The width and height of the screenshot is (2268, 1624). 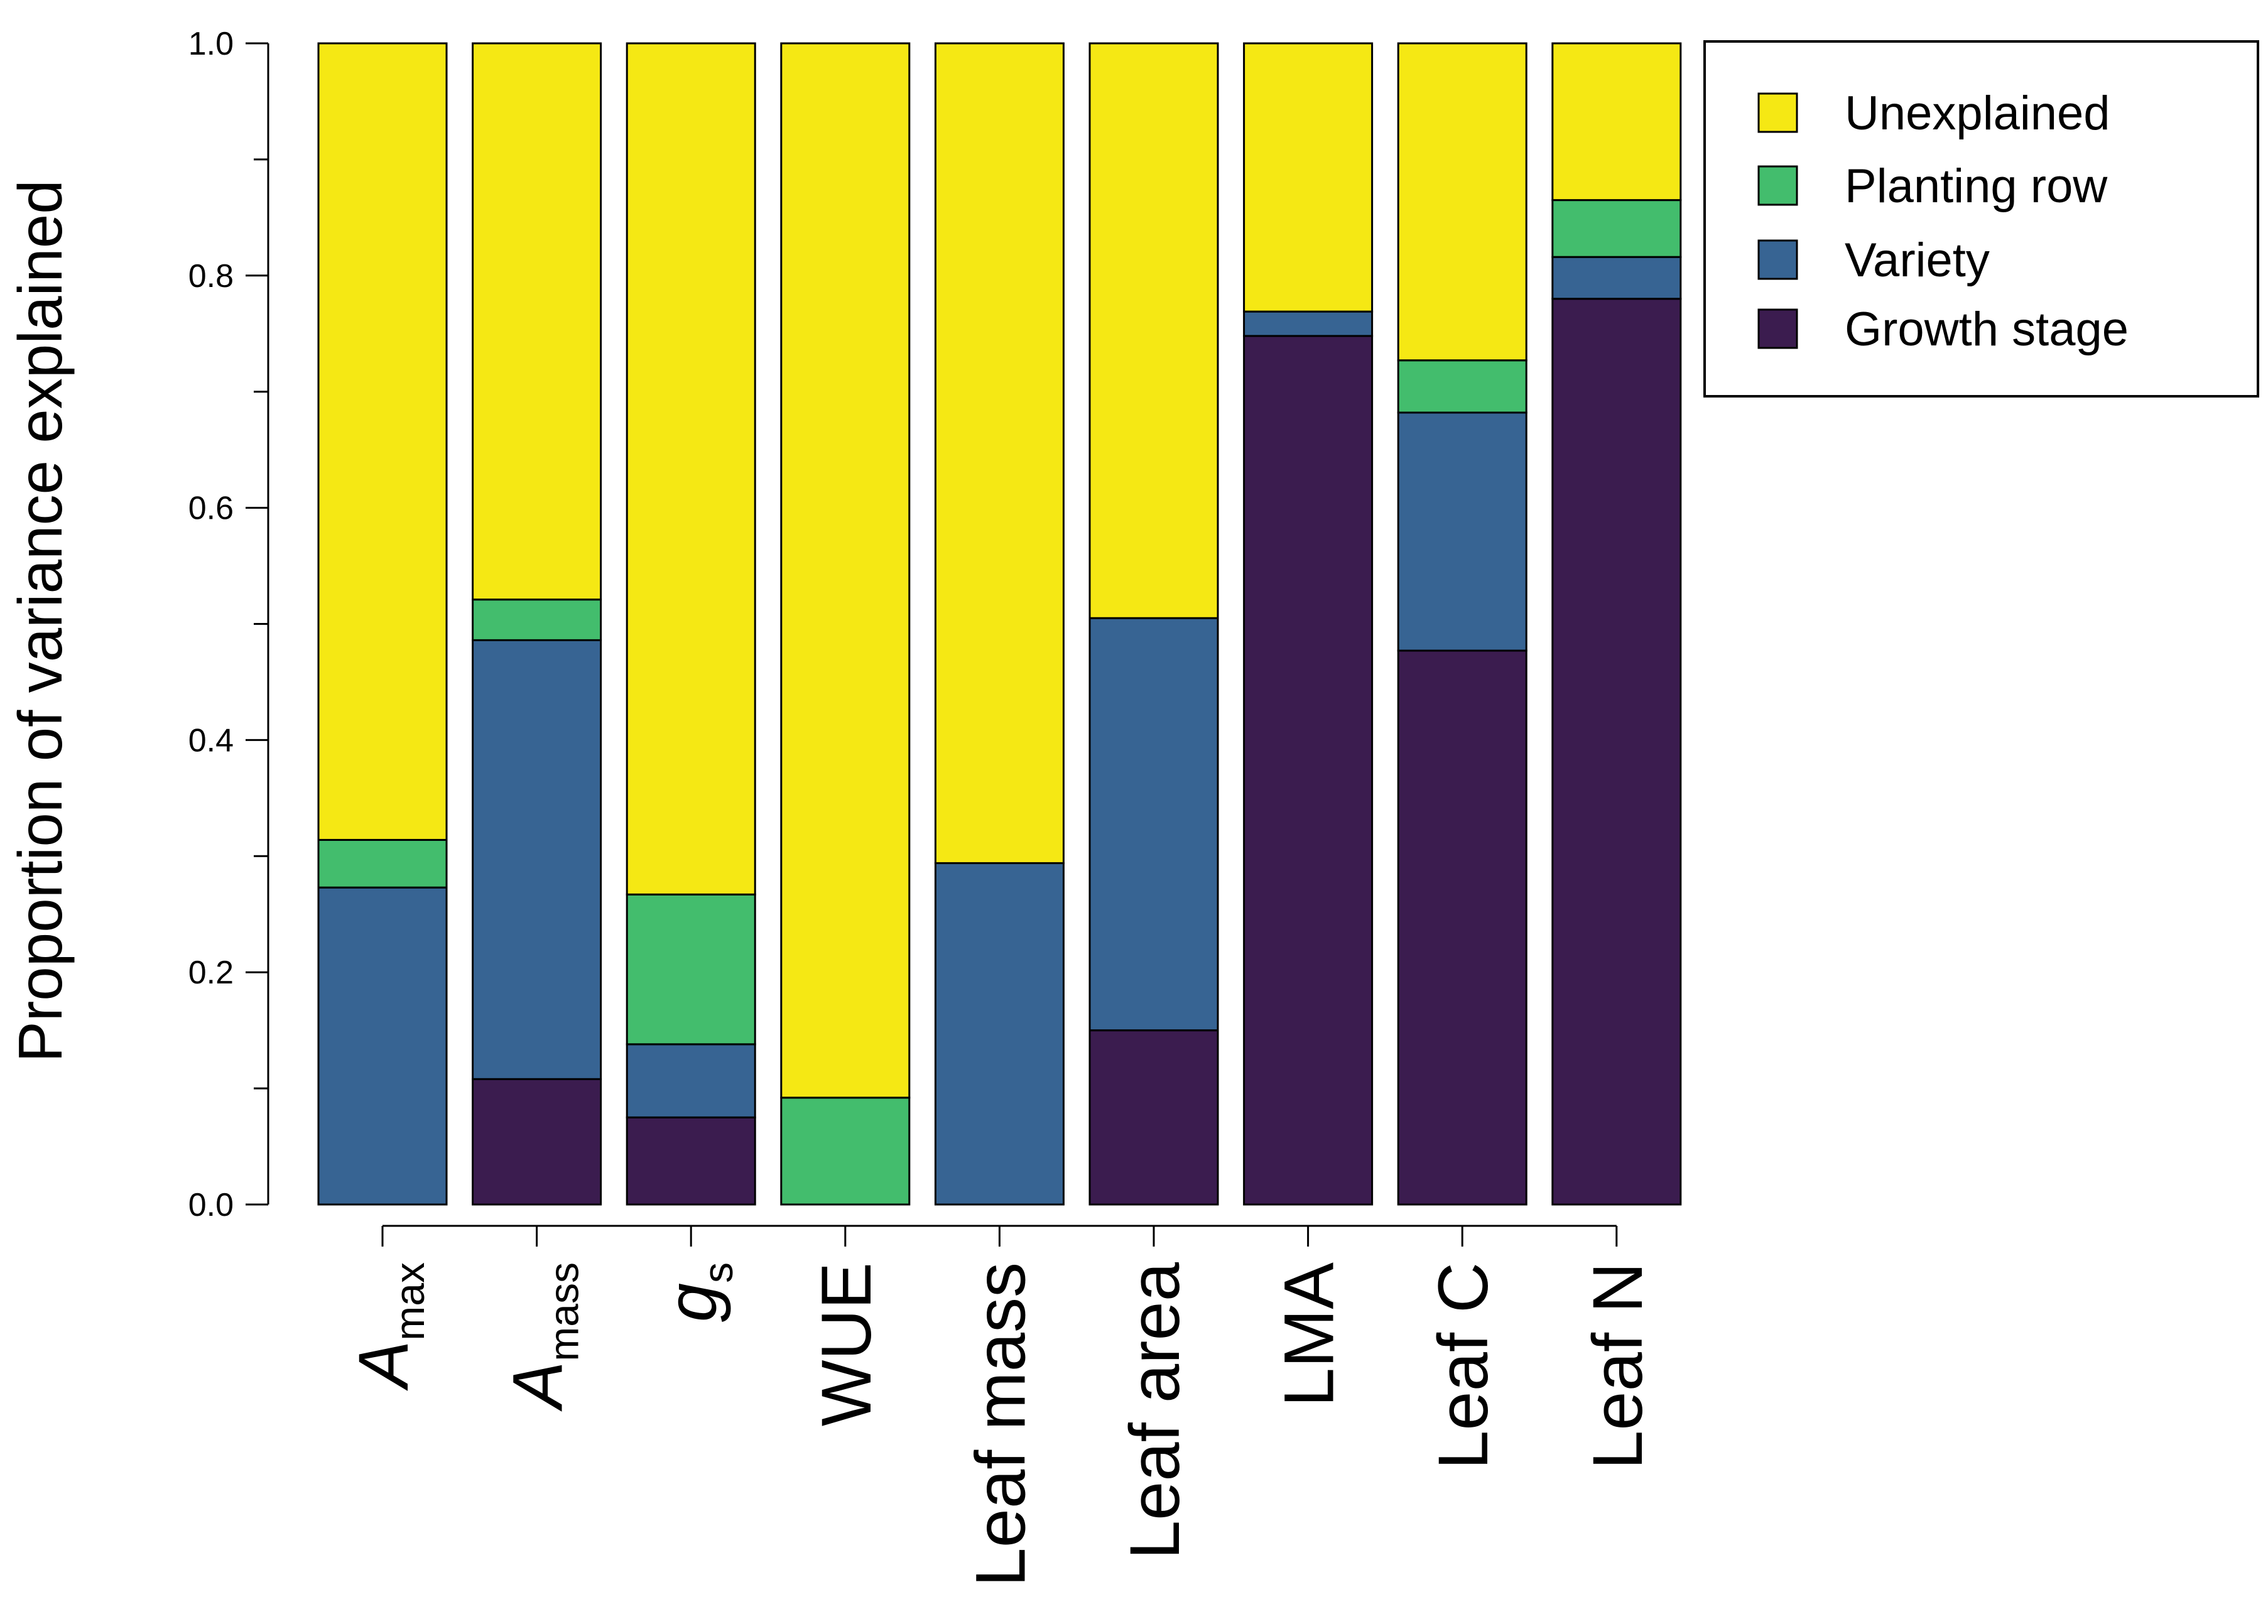 I want to click on legend-label-planting-row: Planting row, so click(x=1976, y=186).